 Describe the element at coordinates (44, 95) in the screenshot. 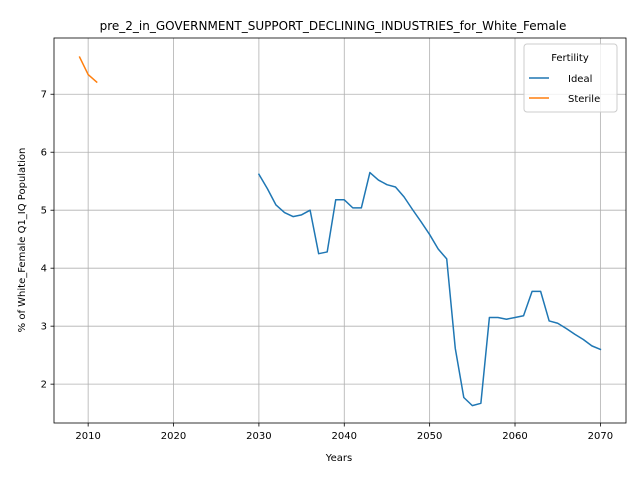

I see `y-tick-label: 7` at that location.